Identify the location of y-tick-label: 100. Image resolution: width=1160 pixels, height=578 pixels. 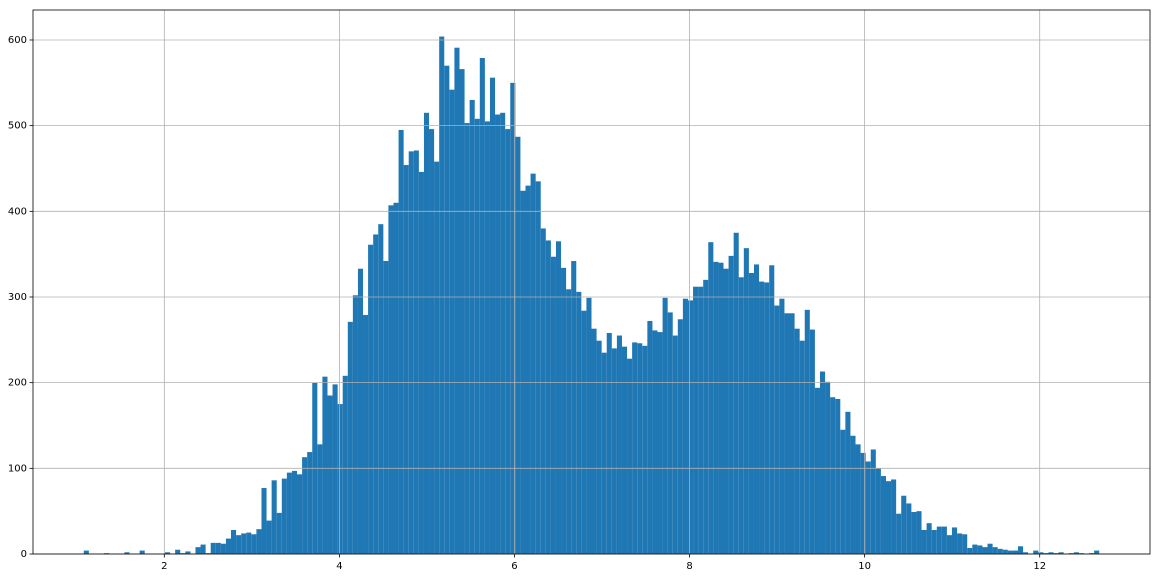
(17, 468).